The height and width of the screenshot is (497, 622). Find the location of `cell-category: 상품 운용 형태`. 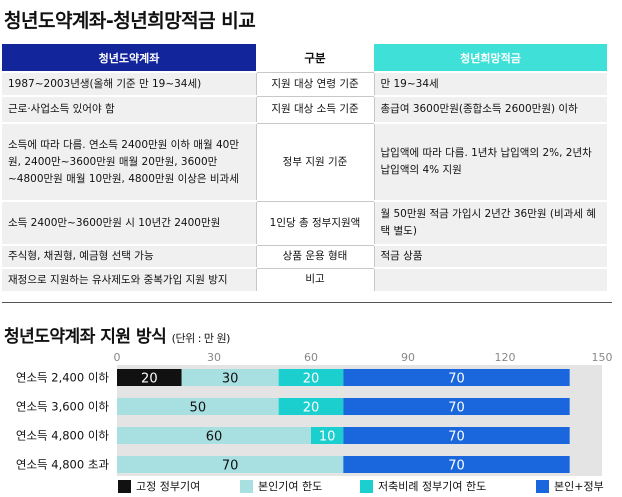

cell-category: 상품 운용 형태 is located at coordinates (315, 256).